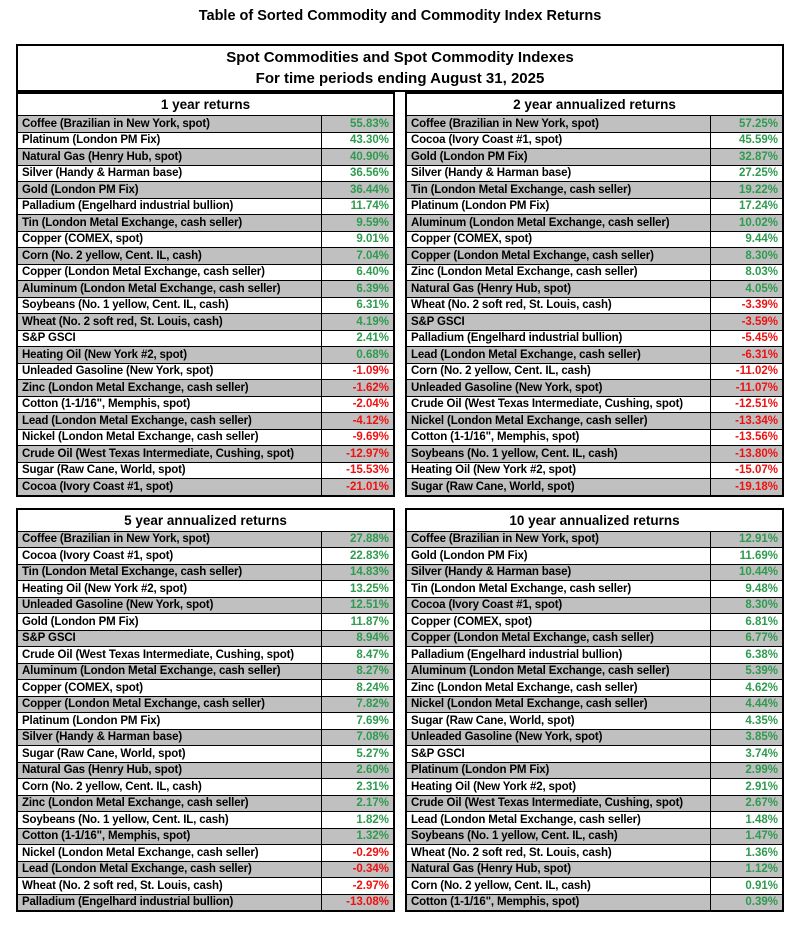 The width and height of the screenshot is (800, 927). Describe the element at coordinates (746, 638) in the screenshot. I see `return-value: 6.77%` at that location.